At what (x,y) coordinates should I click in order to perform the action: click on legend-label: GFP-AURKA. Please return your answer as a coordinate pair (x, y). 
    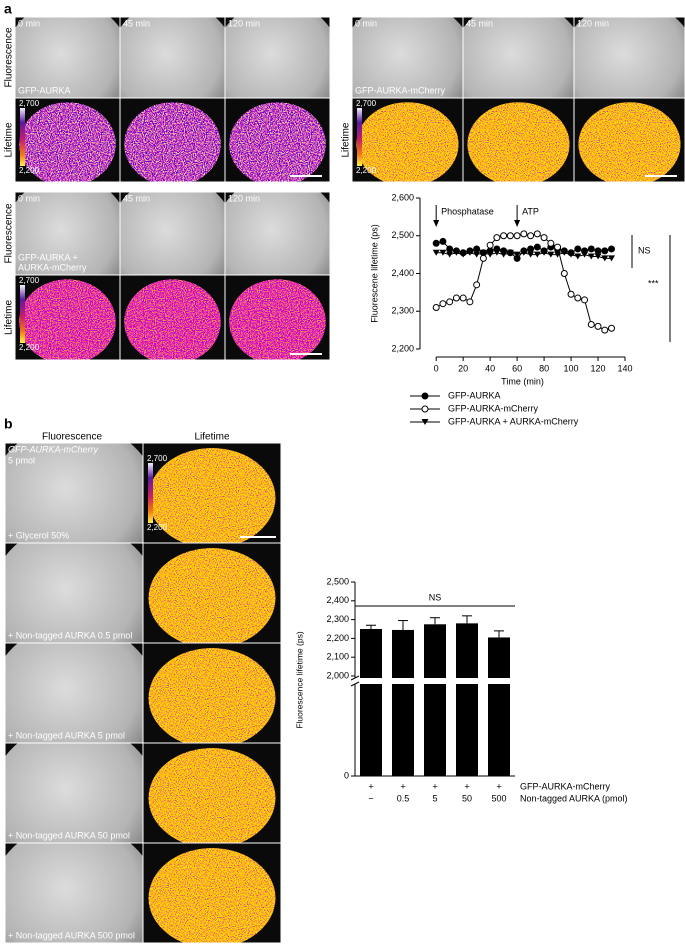
    Looking at the image, I should click on (474, 395).